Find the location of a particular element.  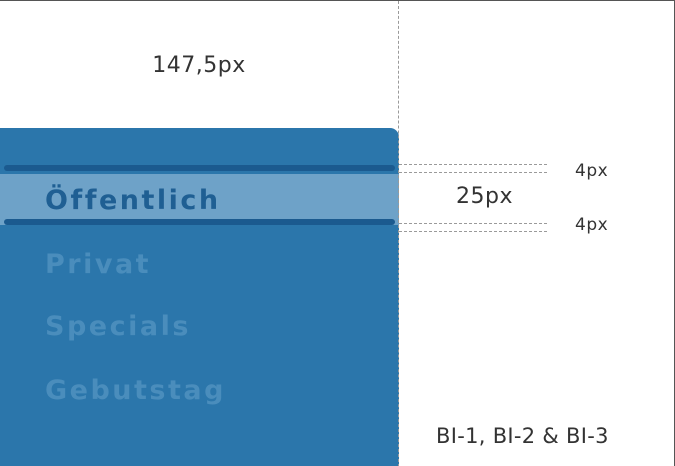

item-height-dimension-label: 25px is located at coordinates (484, 196).